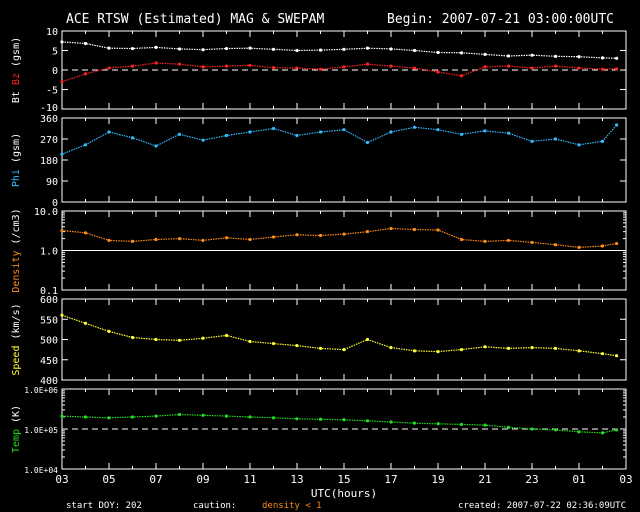  What do you see at coordinates (55, 71) in the screenshot?
I see `y-tick-label-mag: 0` at bounding box center [55, 71].